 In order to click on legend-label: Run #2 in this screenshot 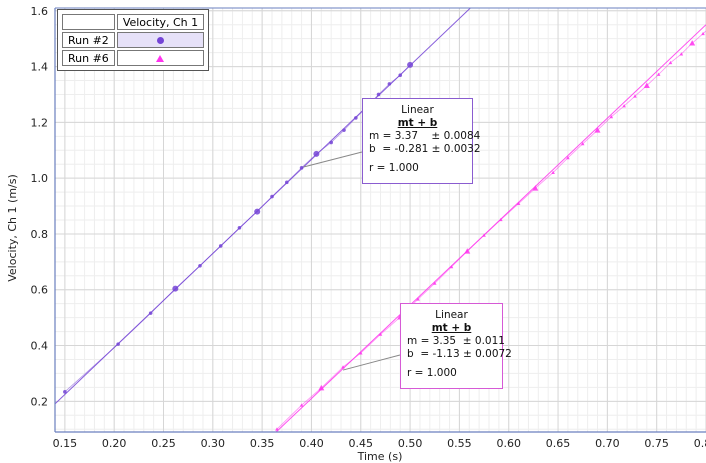, I will do `click(88, 40)`.